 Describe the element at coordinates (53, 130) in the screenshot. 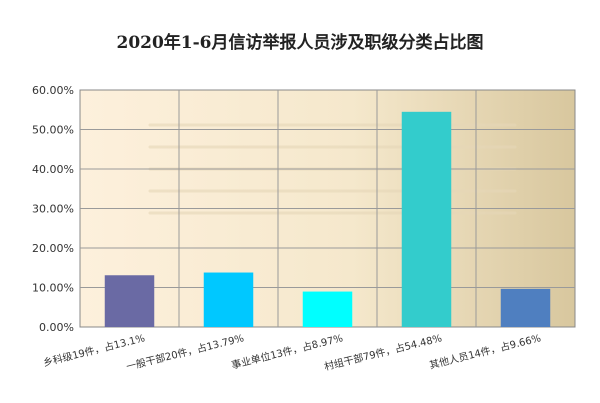

I see `y-tick-label: 50.00%` at that location.